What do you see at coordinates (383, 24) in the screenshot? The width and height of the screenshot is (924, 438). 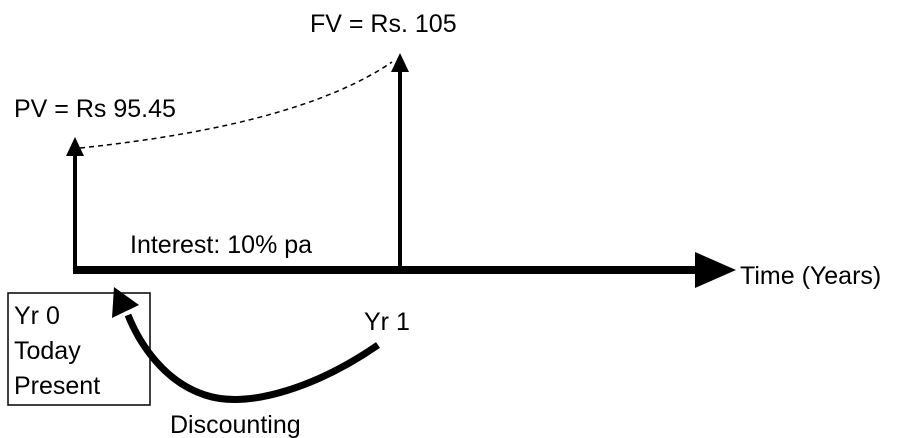 I see `fv-label: FV = Rs. 105` at bounding box center [383, 24].